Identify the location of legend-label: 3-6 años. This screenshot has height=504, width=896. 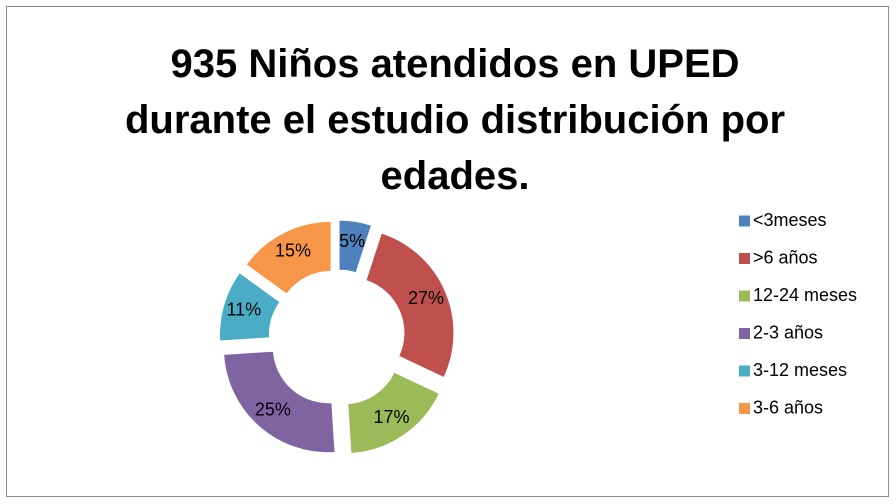
(788, 407).